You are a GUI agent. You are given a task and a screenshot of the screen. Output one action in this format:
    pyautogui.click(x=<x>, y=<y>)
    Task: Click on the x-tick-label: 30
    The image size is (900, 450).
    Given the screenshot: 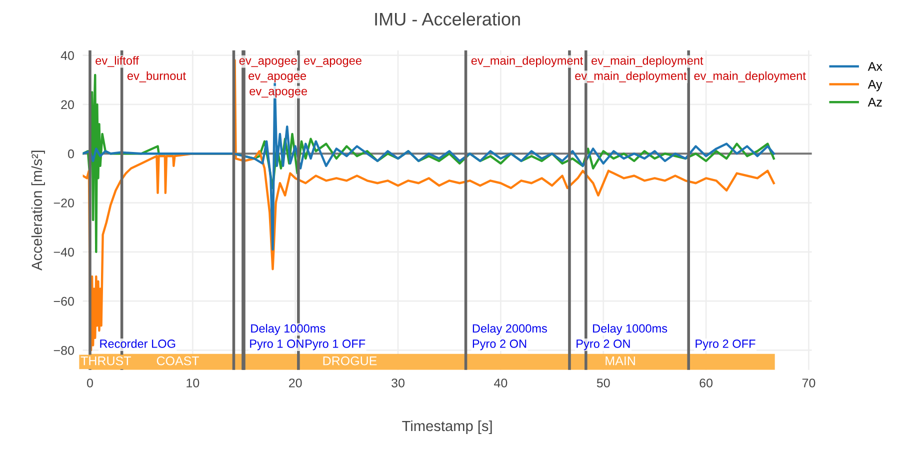 What is the action you would take?
    pyautogui.click(x=398, y=383)
    